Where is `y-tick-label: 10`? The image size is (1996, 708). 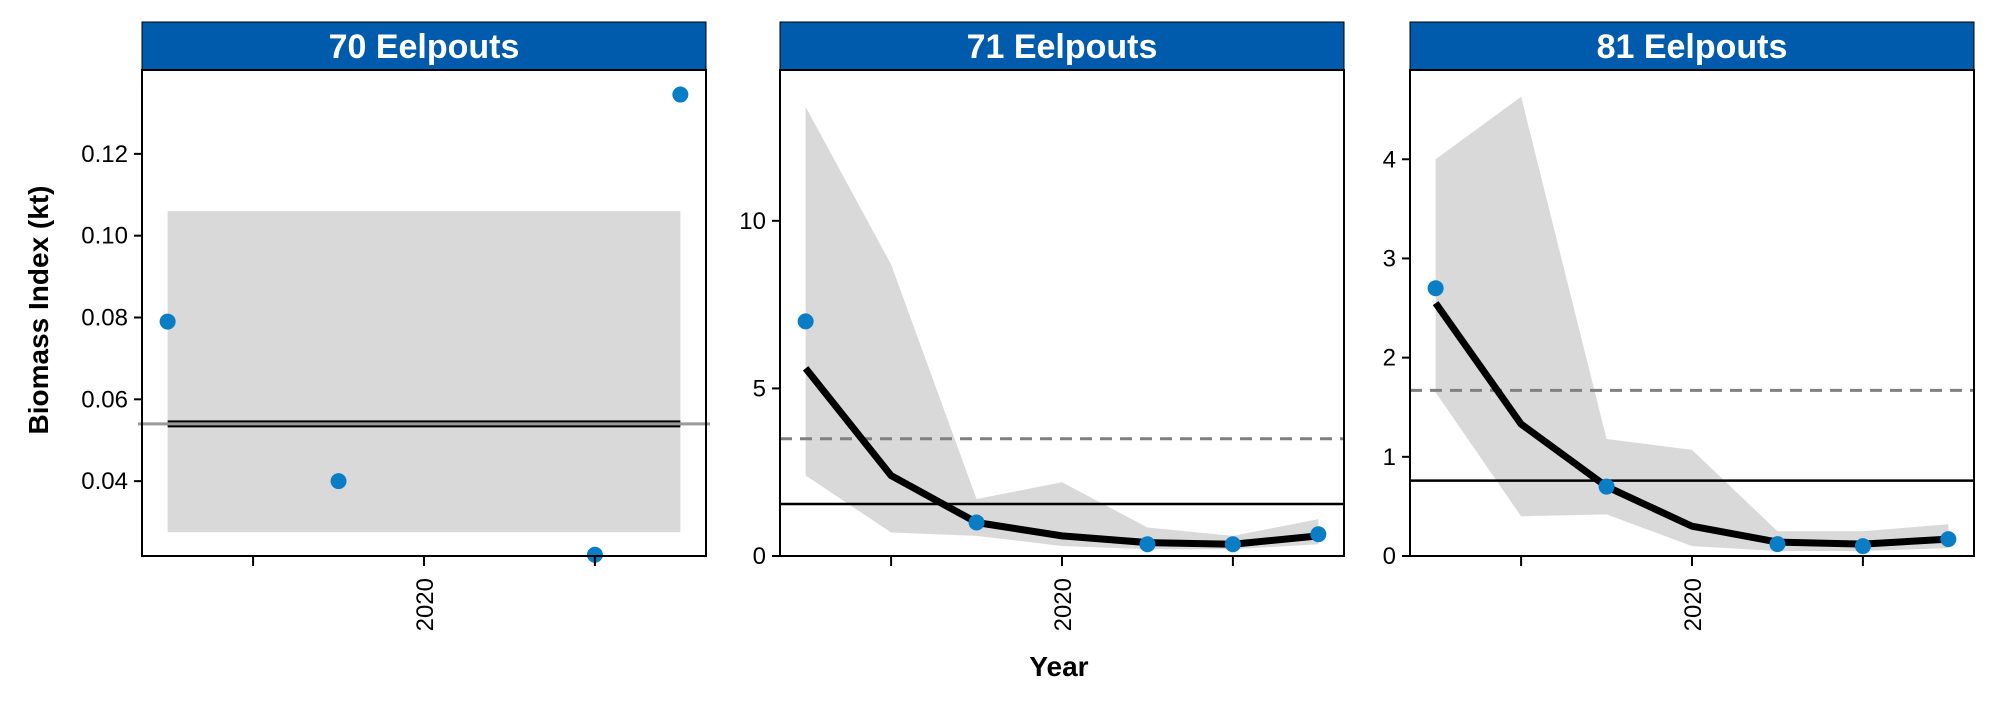 y-tick-label: 10 is located at coordinates (752, 221).